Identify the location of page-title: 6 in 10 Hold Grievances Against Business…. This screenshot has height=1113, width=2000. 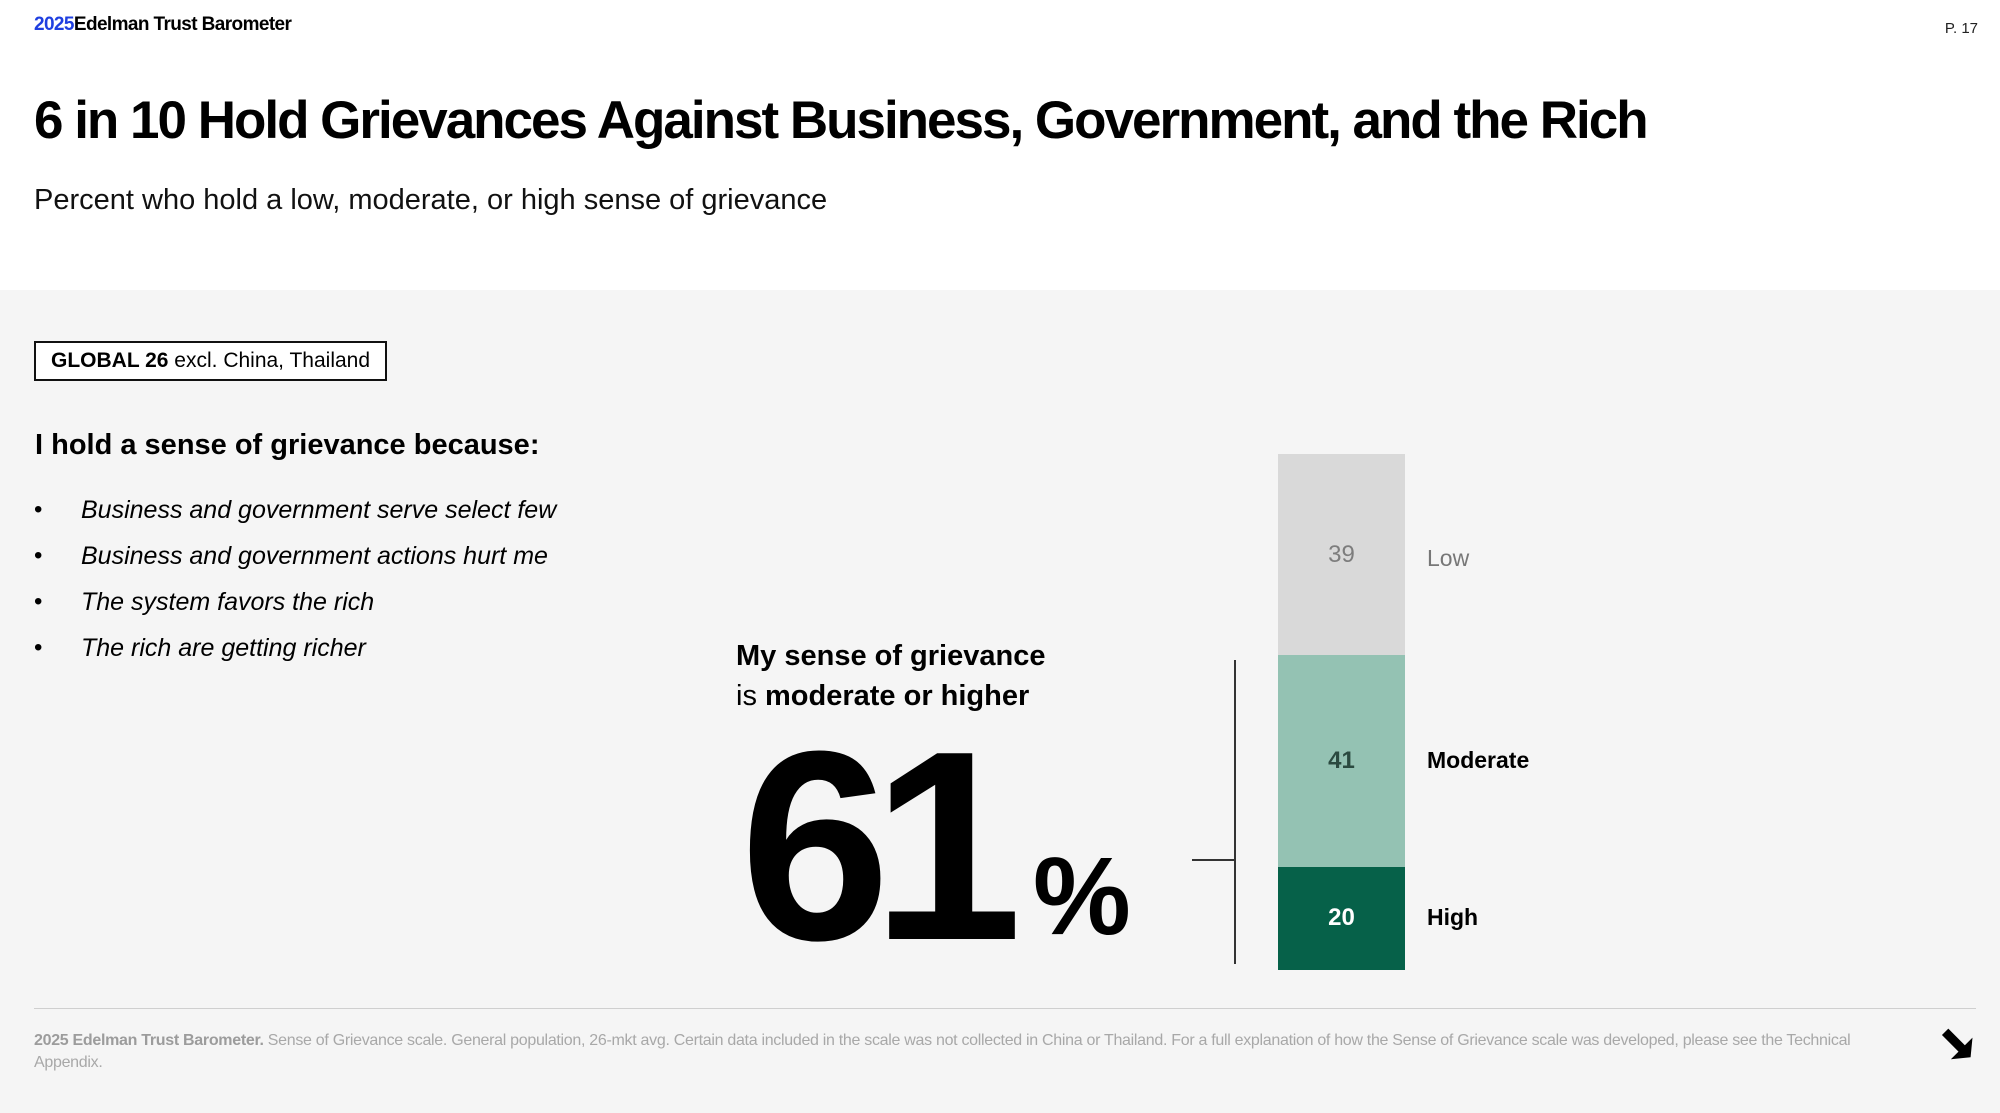
(841, 120).